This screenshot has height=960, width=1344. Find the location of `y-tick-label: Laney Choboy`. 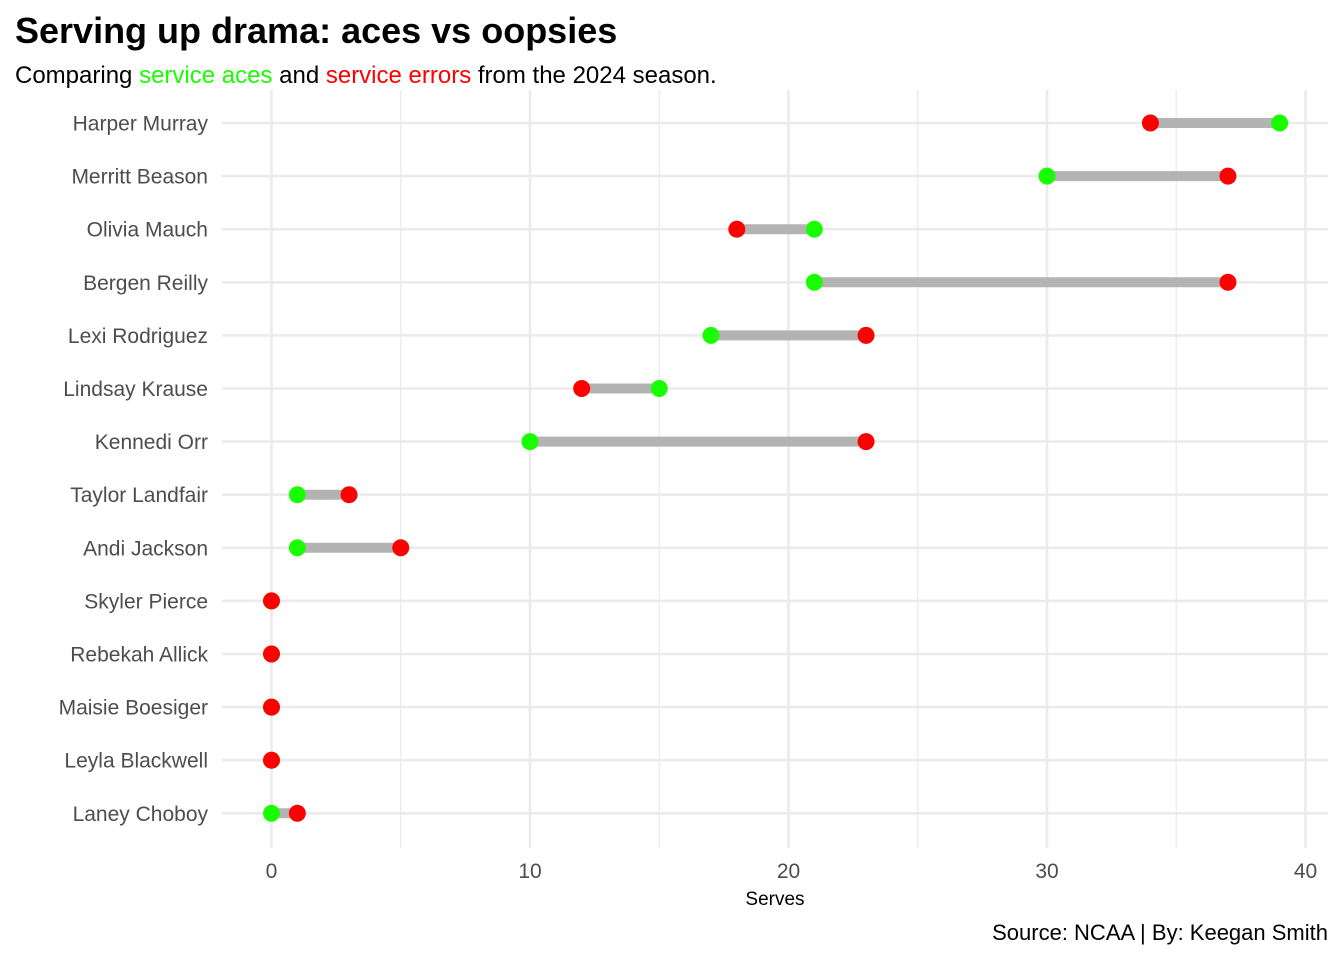

y-tick-label: Laney Choboy is located at coordinates (141, 814).